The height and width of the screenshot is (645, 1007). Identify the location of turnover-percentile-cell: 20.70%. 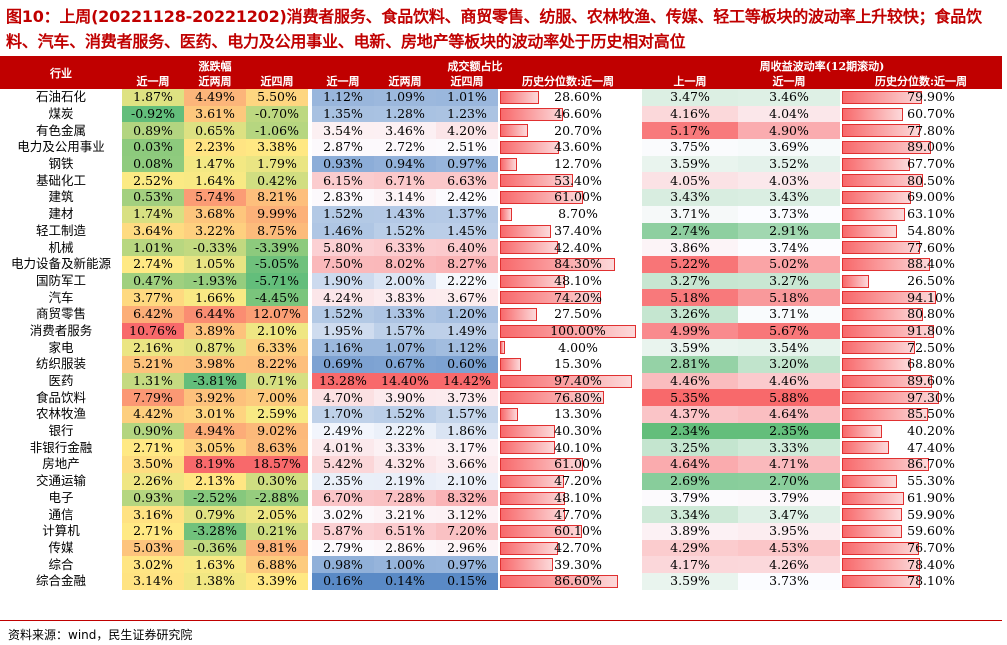
(568, 130).